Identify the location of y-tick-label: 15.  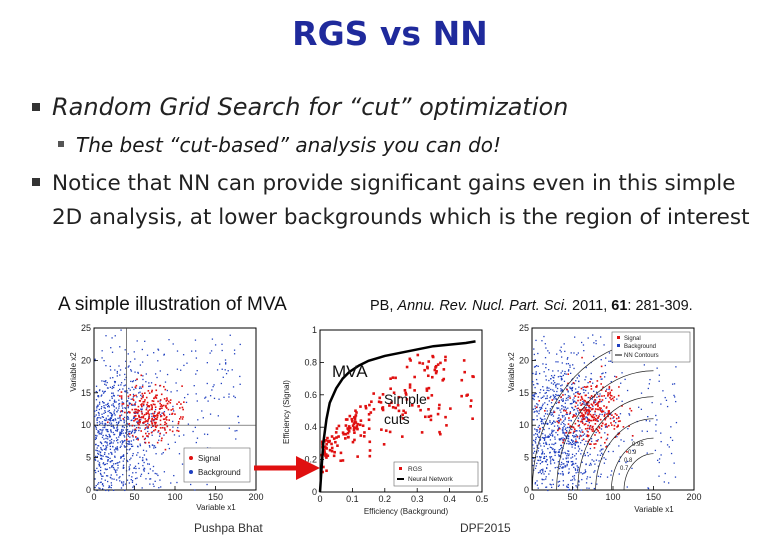
(86, 393).